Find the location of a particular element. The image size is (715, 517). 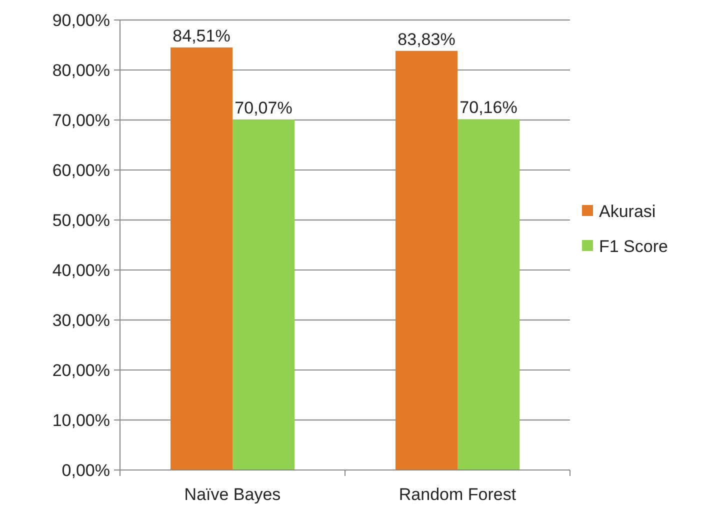

y-tick-label: 70,00% is located at coordinates (81, 120).